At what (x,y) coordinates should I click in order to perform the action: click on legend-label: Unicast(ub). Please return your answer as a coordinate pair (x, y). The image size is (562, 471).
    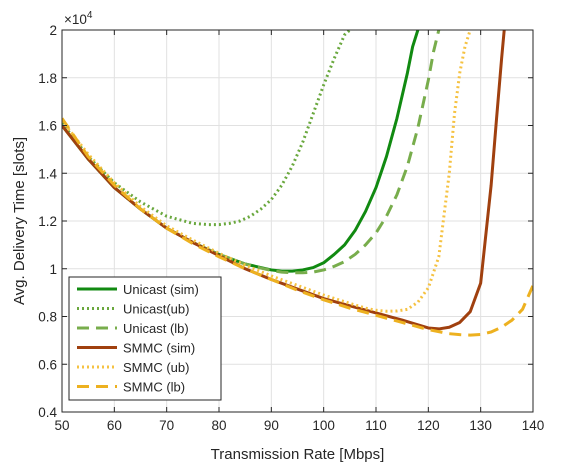
    Looking at the image, I should click on (156, 309).